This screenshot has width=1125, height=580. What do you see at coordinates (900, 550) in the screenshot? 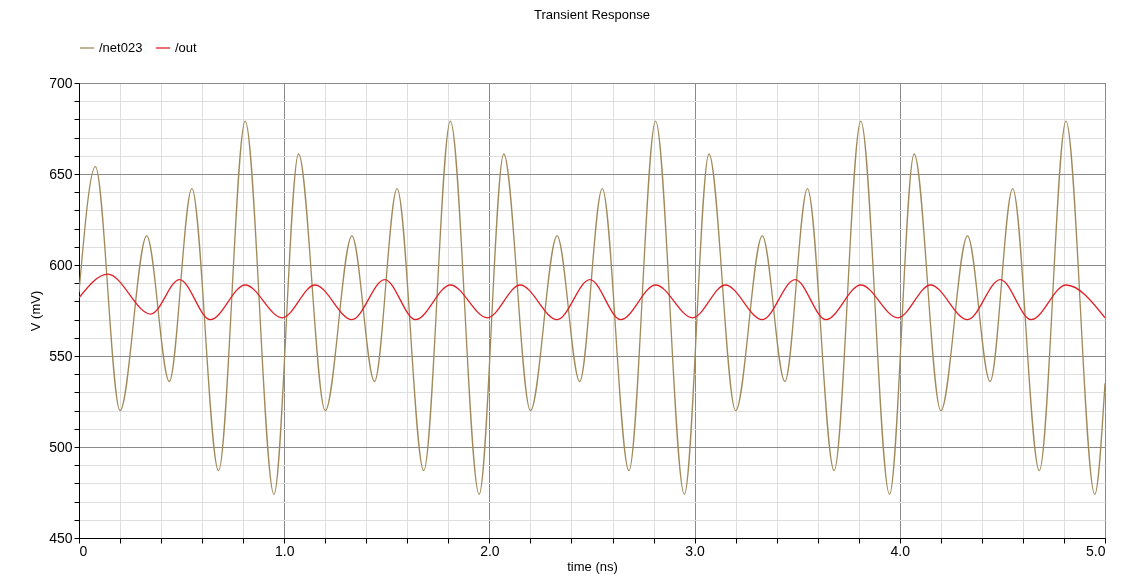
I see `x-tick-label: 4.0` at bounding box center [900, 550].